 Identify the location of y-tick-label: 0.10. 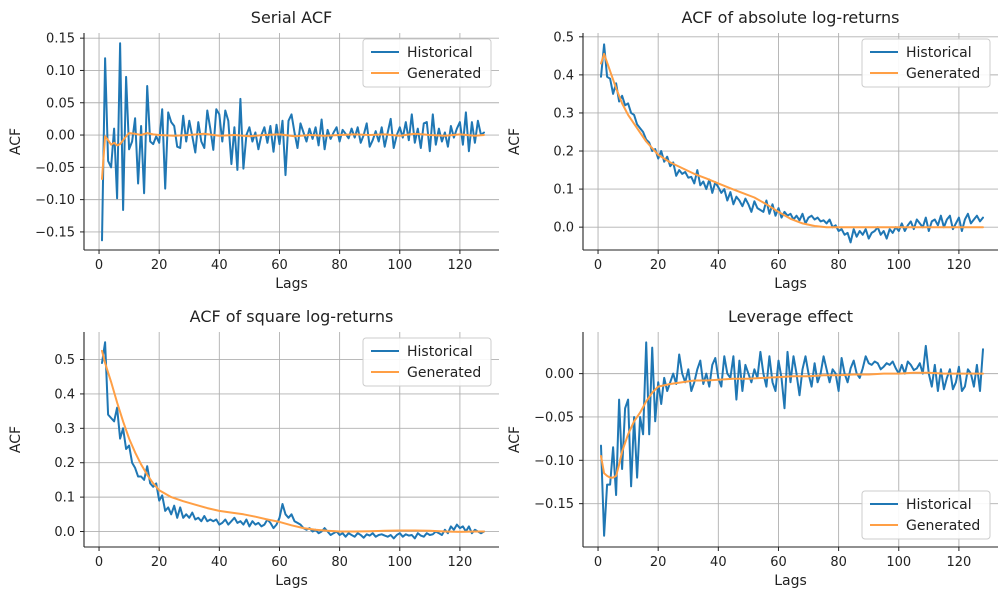
(60, 71).